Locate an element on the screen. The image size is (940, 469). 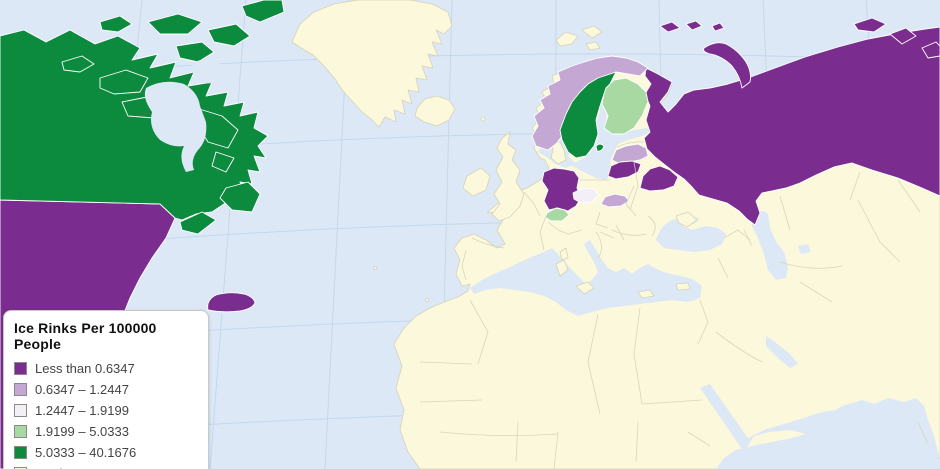
black-sea is located at coordinates (691, 234).